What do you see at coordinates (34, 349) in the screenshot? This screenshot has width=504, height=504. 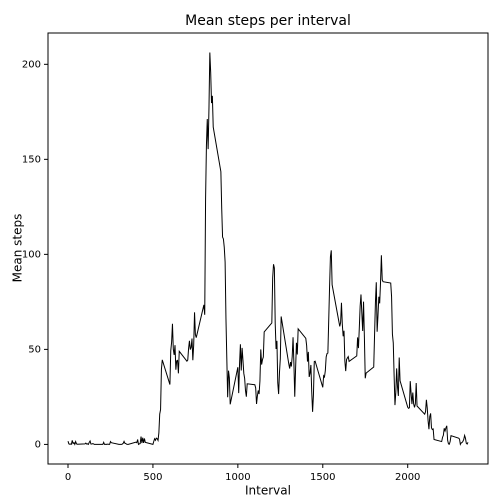 I see `y-tick-label: 50` at bounding box center [34, 349].